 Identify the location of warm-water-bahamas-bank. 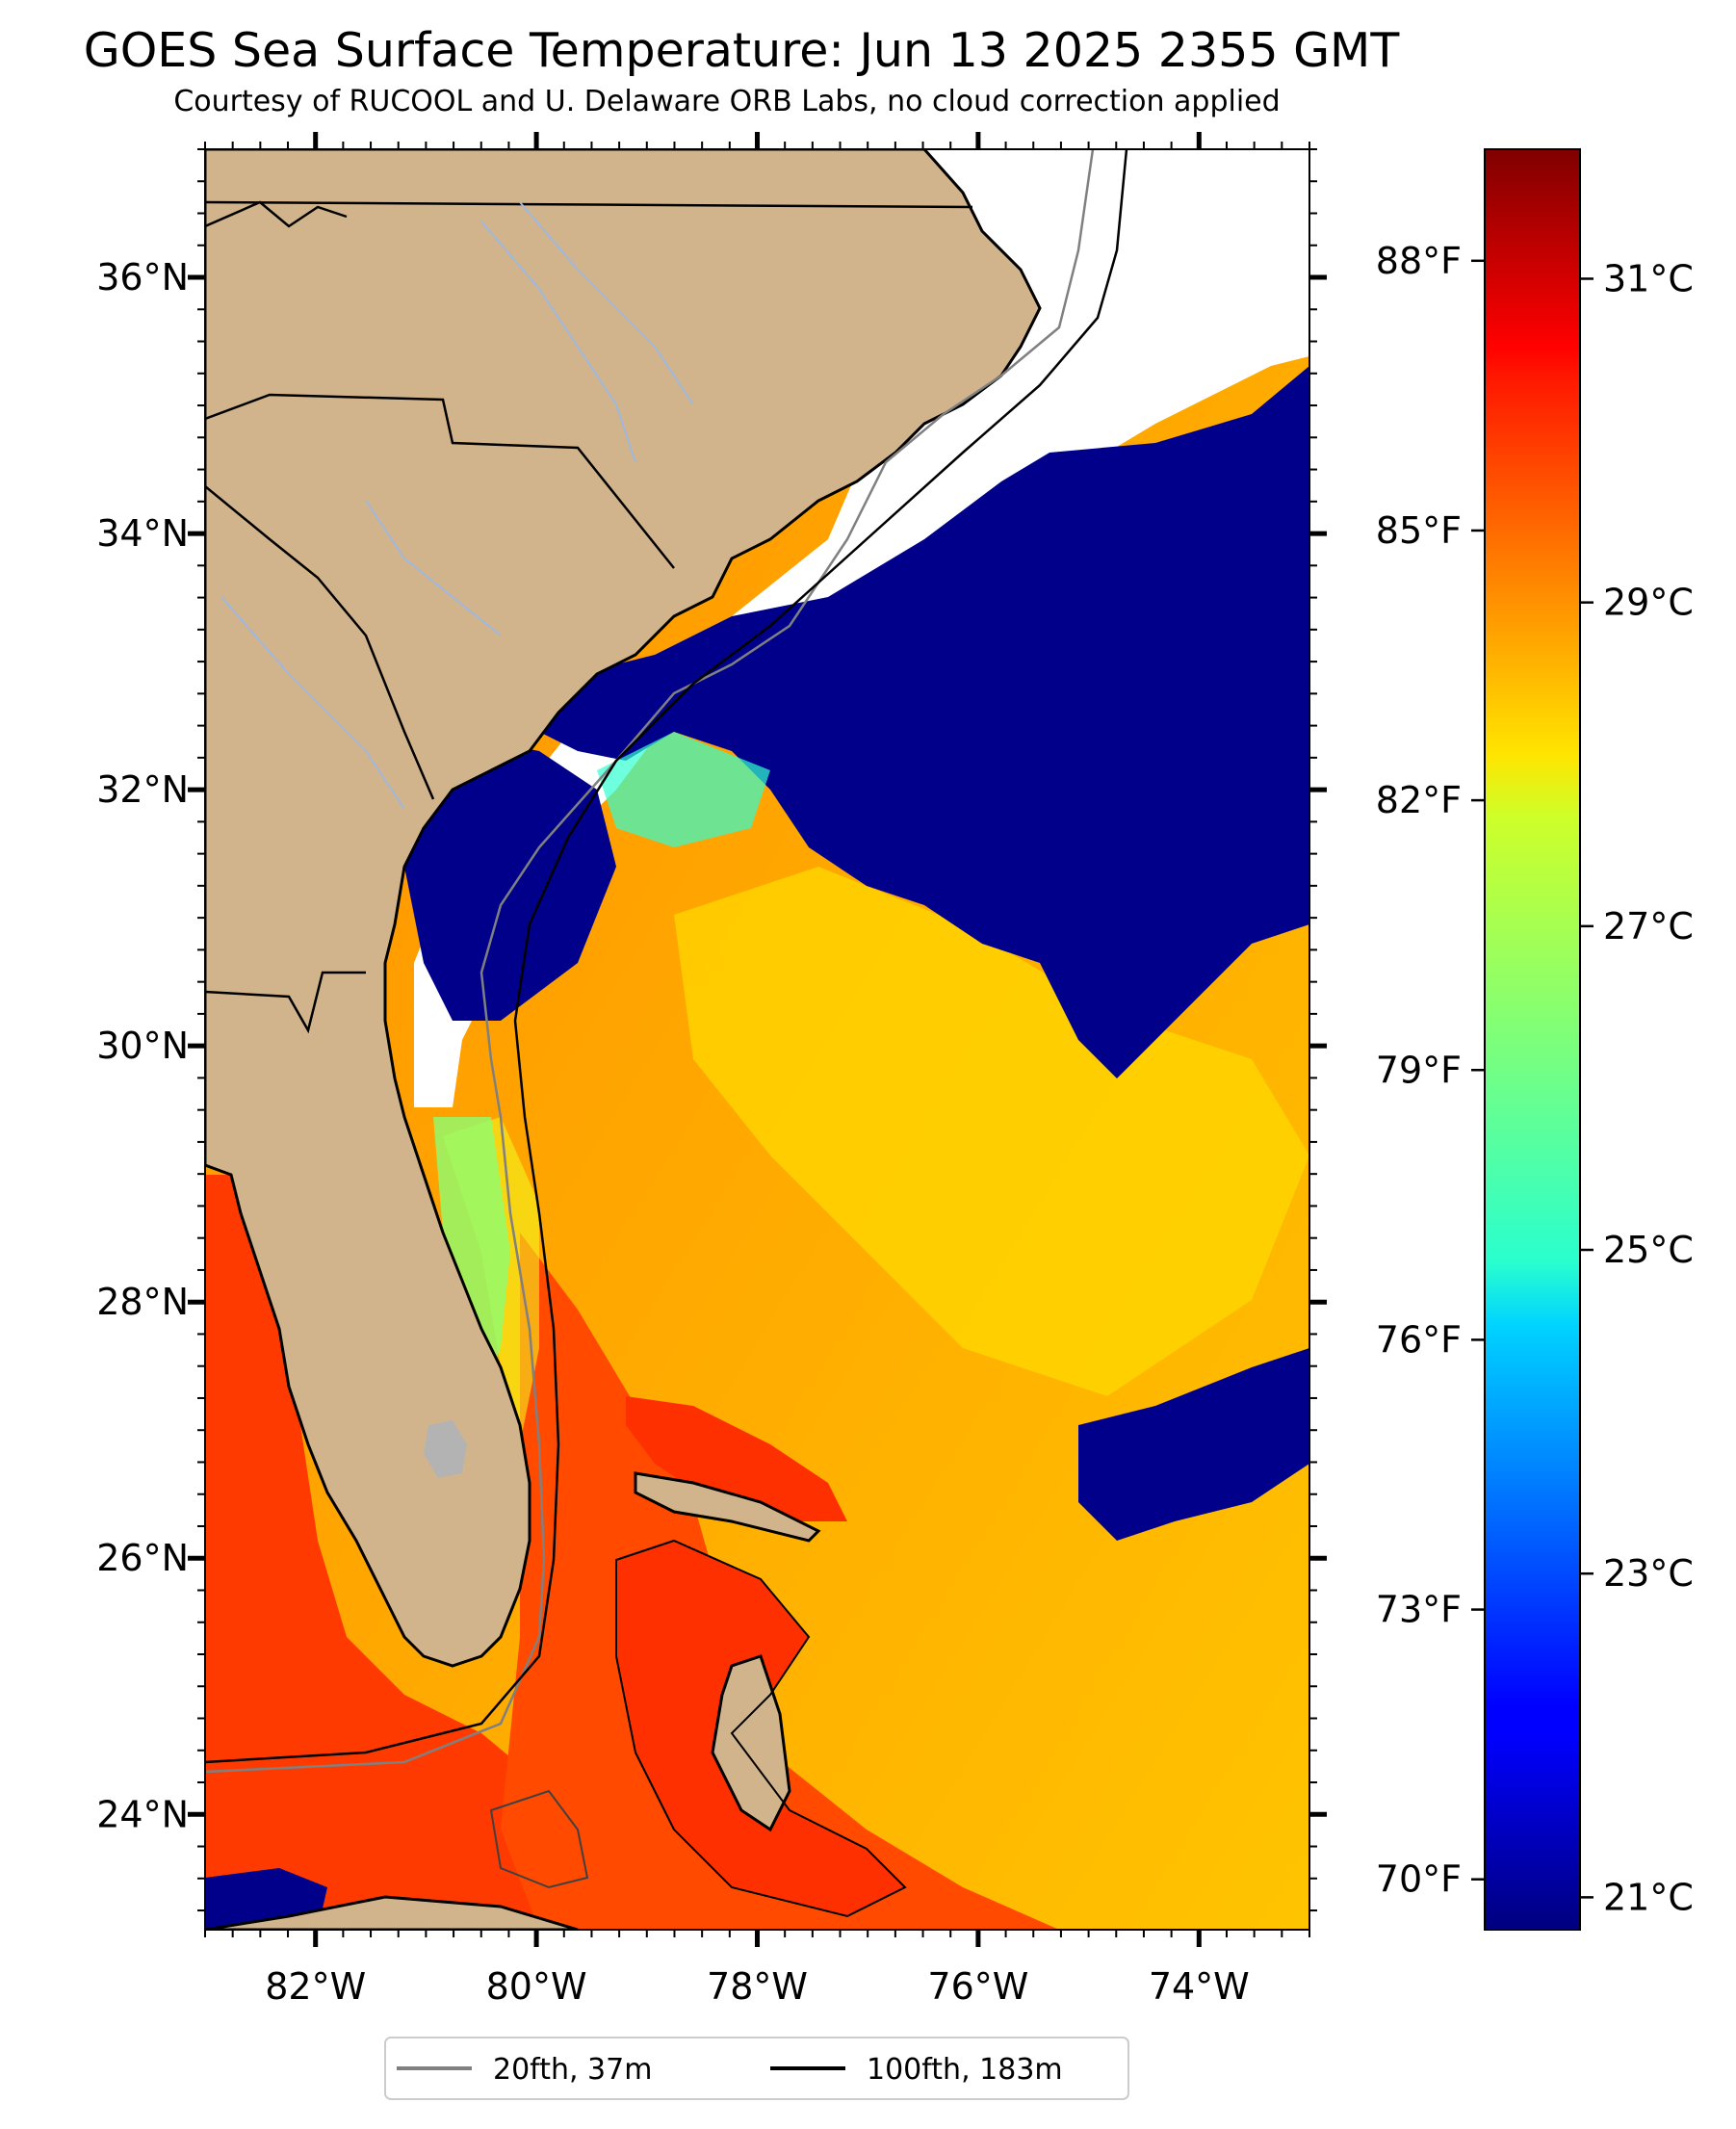
(760, 1728).